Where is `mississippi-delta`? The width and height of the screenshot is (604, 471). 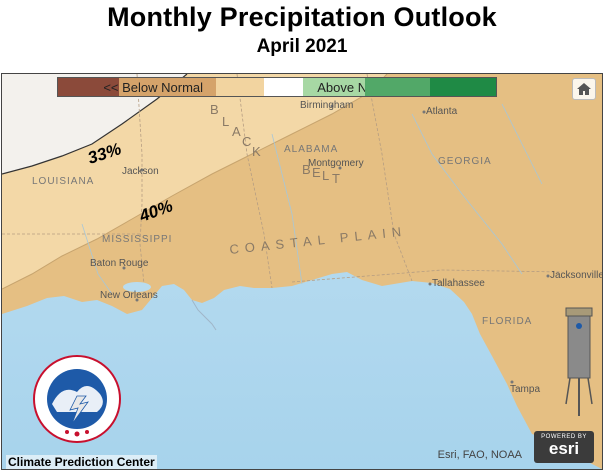
mississippi-delta is located at coordinates (204, 315).